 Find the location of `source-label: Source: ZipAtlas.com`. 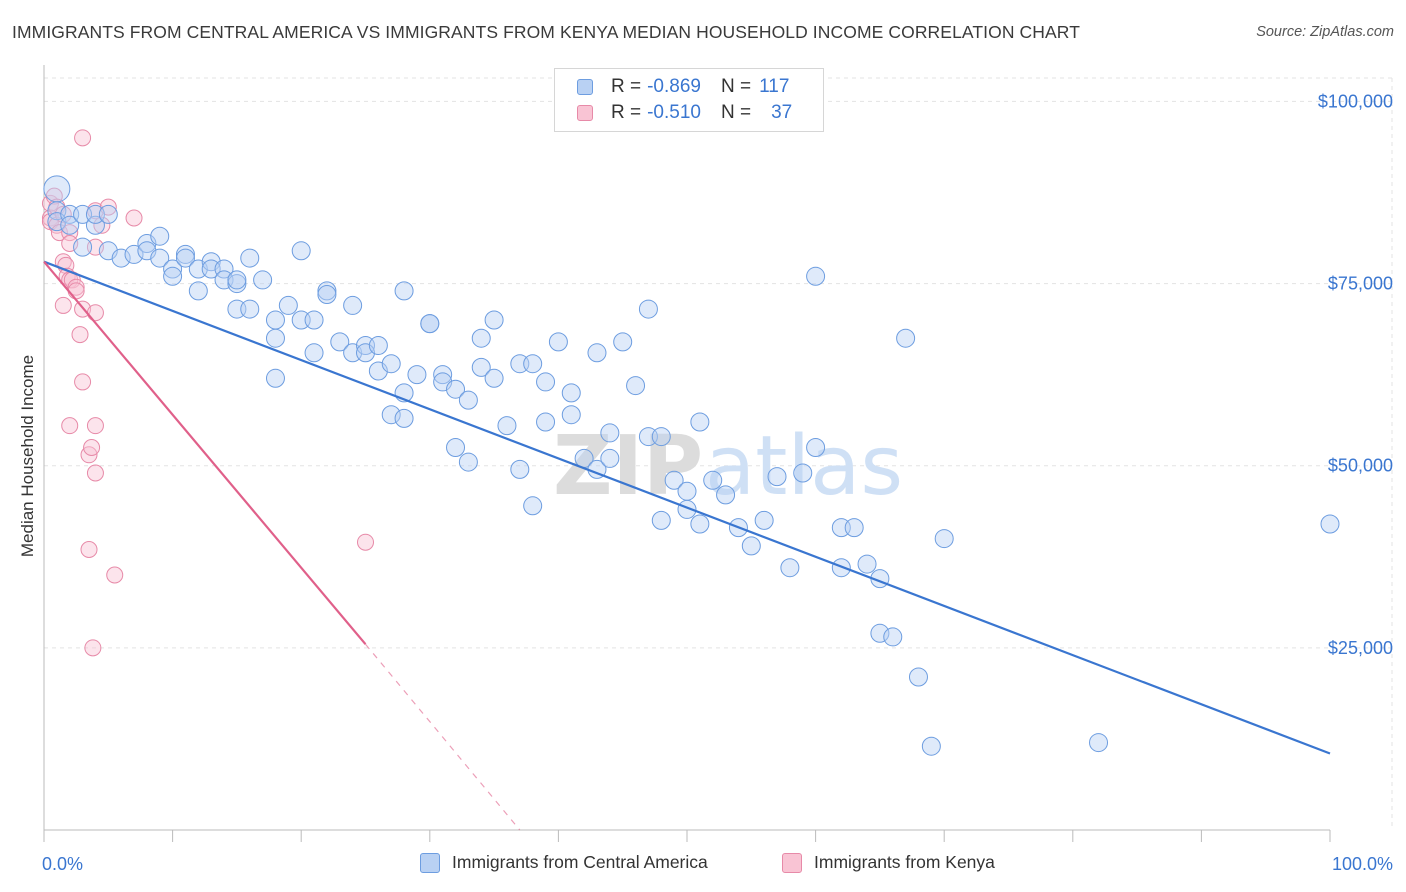

source-label: Source: ZipAtlas.com is located at coordinates (1325, 32).